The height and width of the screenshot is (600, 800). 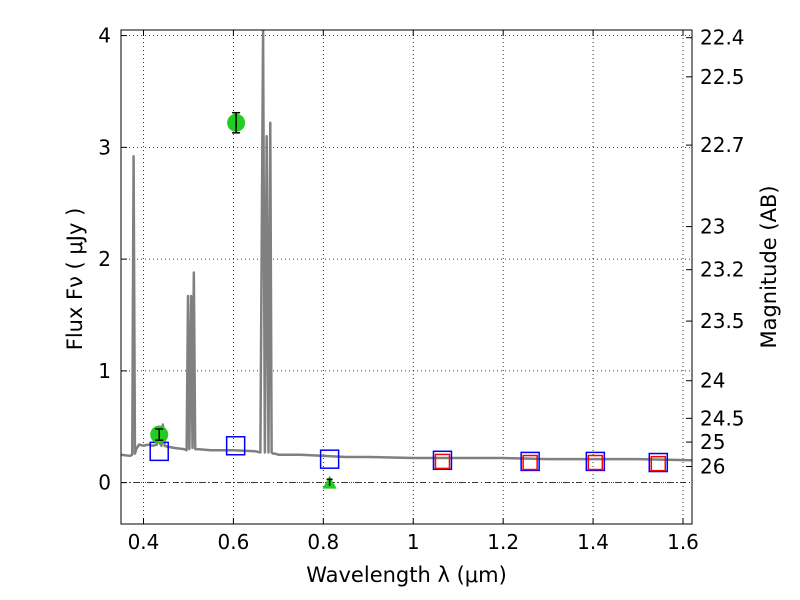 I want to click on y-tick-label: 2, so click(x=104, y=259).